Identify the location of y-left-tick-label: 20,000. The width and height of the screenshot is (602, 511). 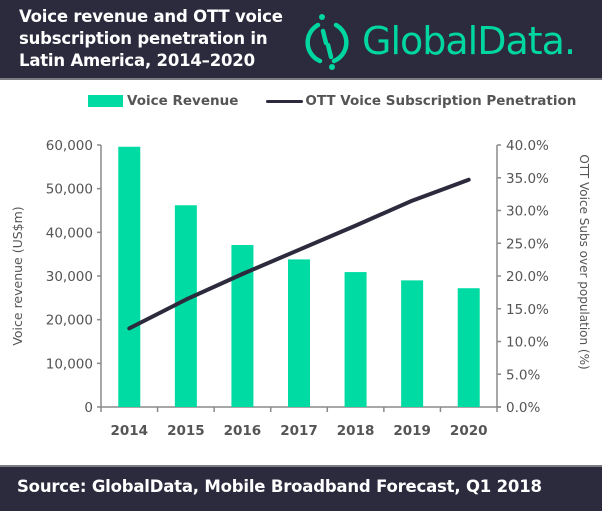
(69, 321).